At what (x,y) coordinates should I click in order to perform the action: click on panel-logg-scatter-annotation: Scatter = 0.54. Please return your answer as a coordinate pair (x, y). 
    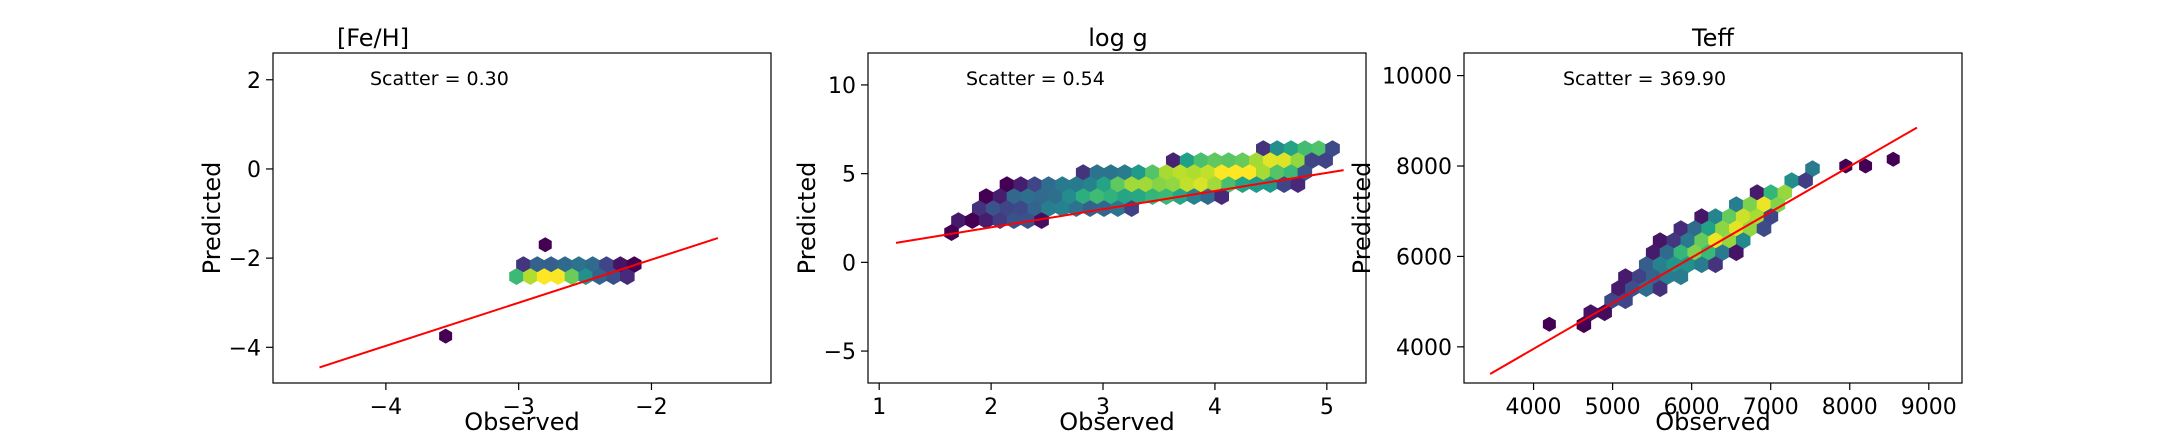
    Looking at the image, I should click on (1035, 79).